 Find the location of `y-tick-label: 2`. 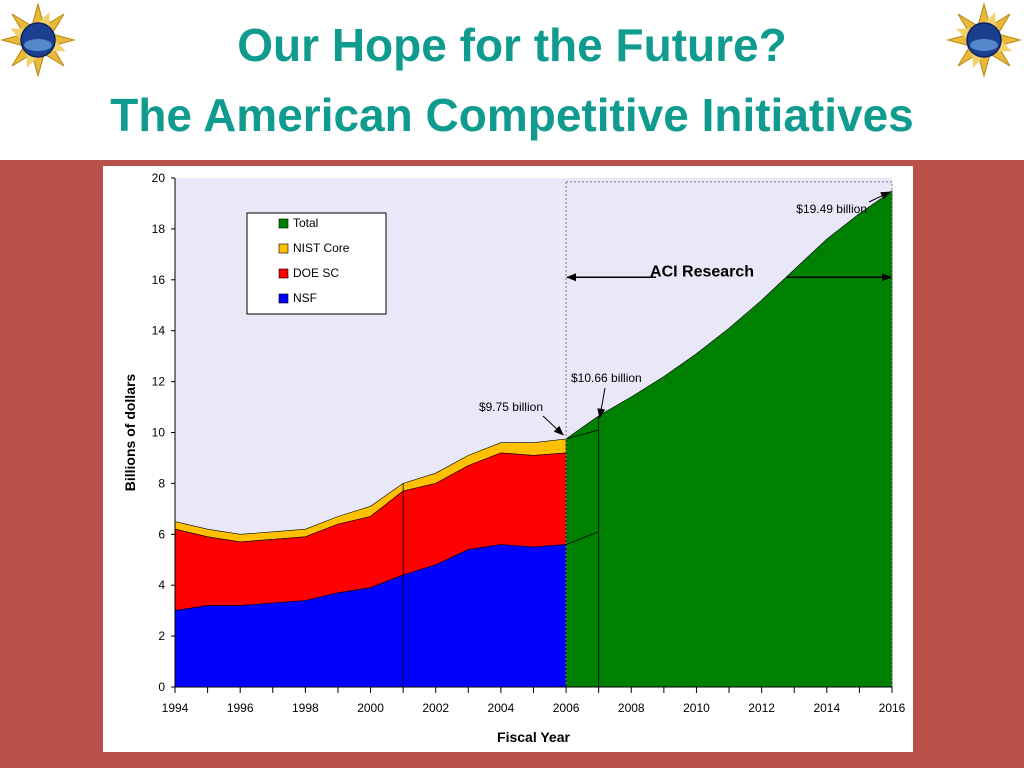

y-tick-label: 2 is located at coordinates (161, 636).